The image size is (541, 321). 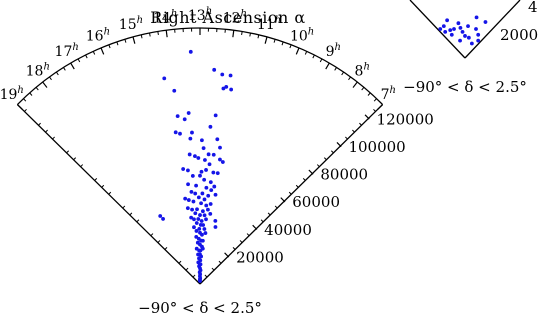 I want to click on secondary-points, so click(x=463, y=30).